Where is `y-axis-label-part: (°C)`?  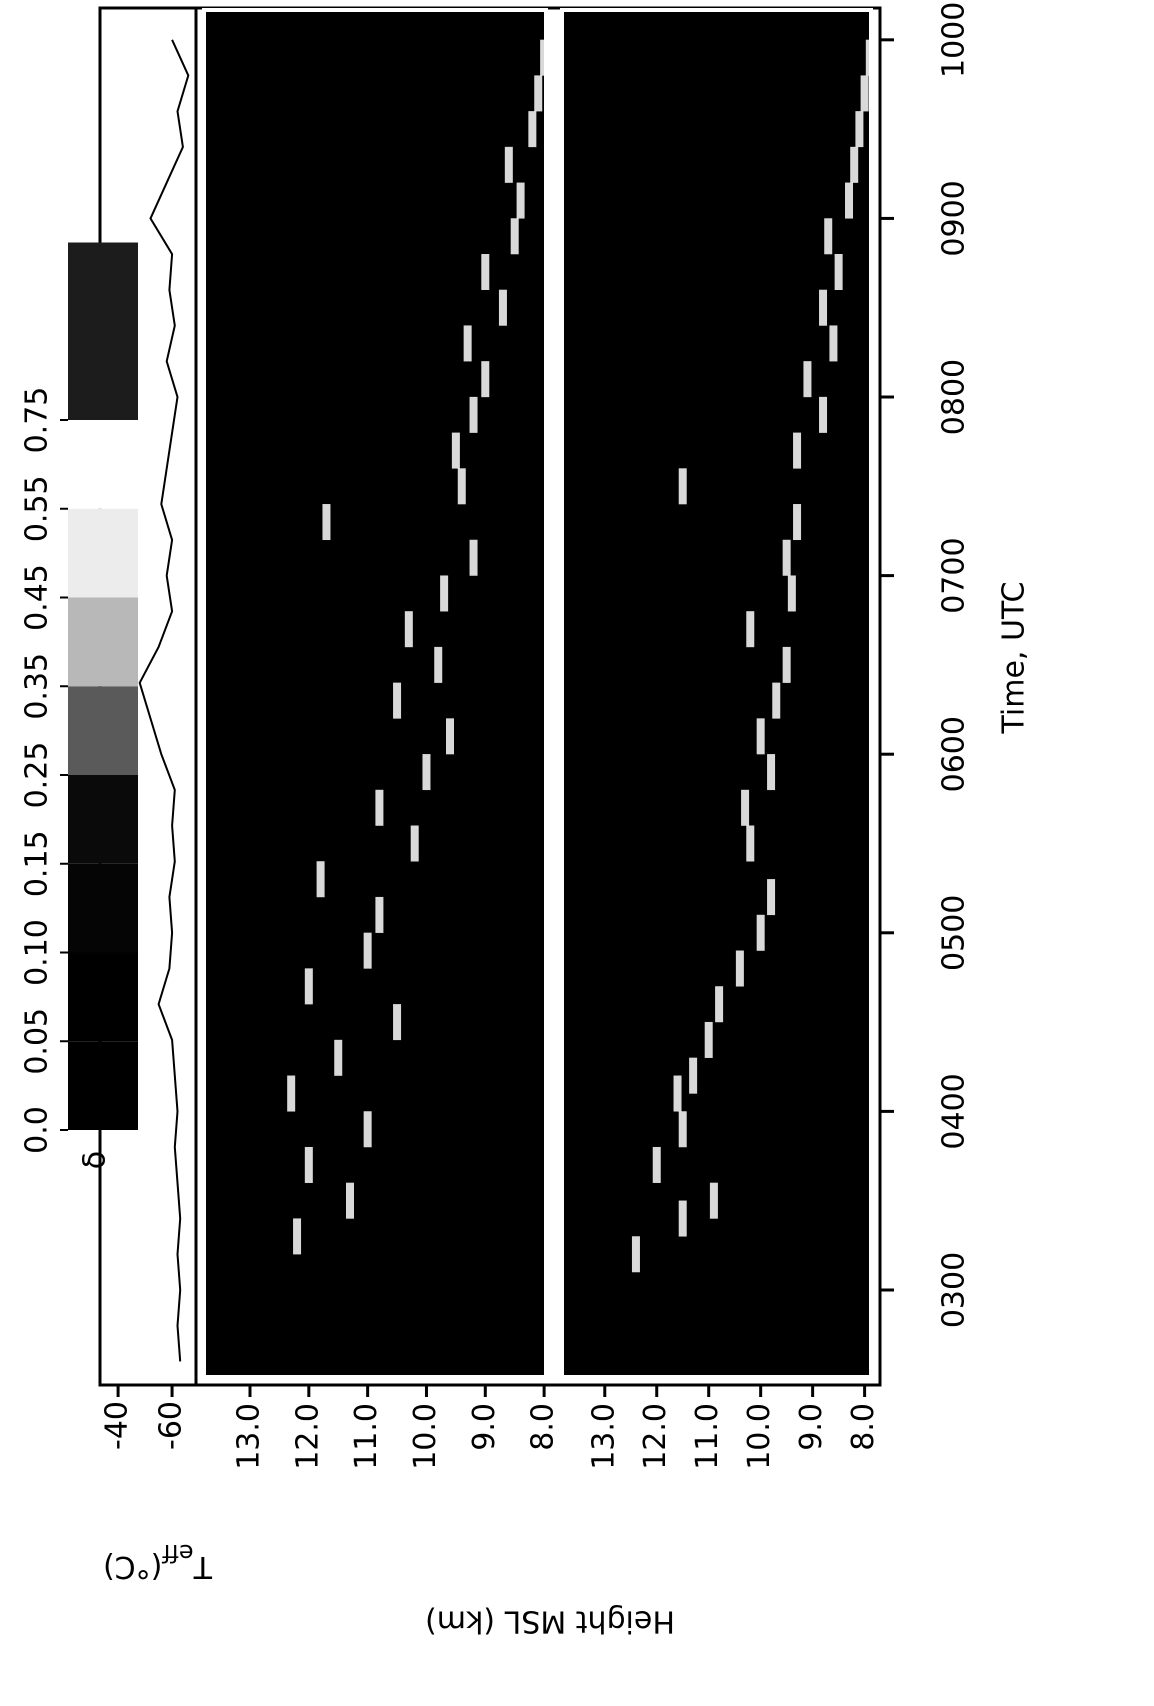
y-axis-label-part: (°C) is located at coordinates (132, 1567).